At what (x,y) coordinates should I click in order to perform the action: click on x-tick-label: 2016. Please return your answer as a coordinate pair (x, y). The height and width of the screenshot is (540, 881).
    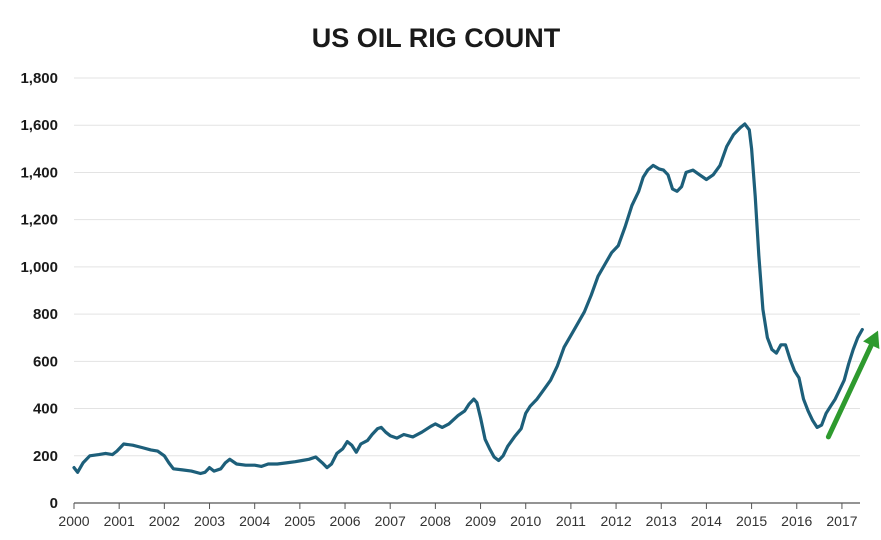
    Looking at the image, I should click on (796, 521).